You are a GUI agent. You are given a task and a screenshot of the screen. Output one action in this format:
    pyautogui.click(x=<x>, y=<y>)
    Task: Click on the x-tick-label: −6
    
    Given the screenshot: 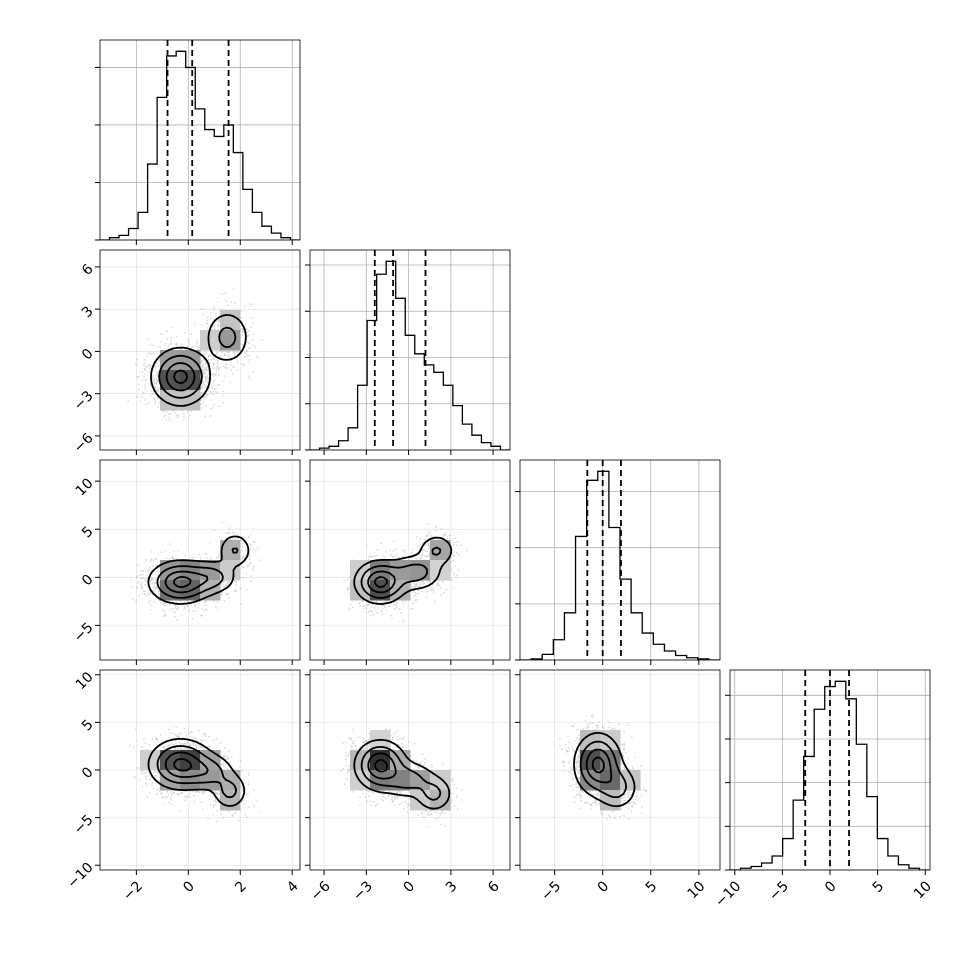 What is the action you would take?
    pyautogui.click(x=321, y=891)
    